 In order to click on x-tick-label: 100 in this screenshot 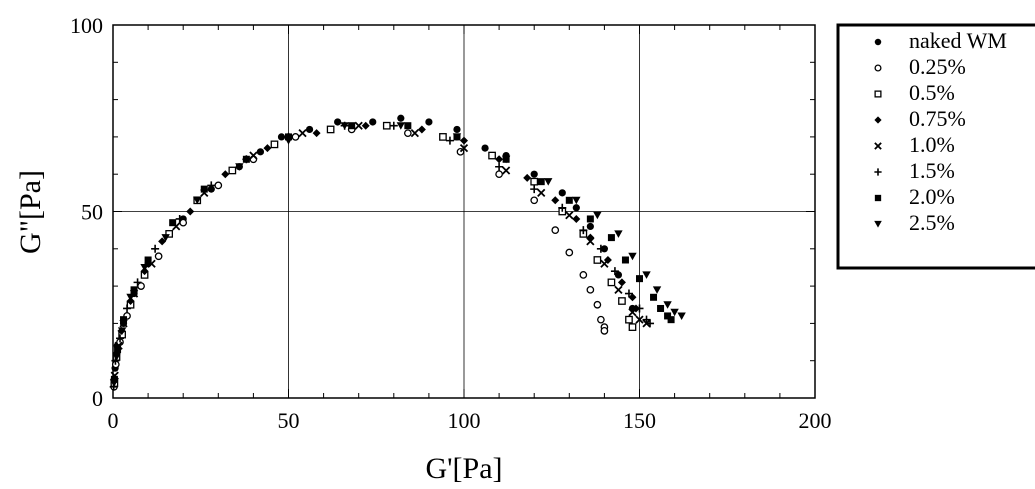, I will do `click(464, 420)`.